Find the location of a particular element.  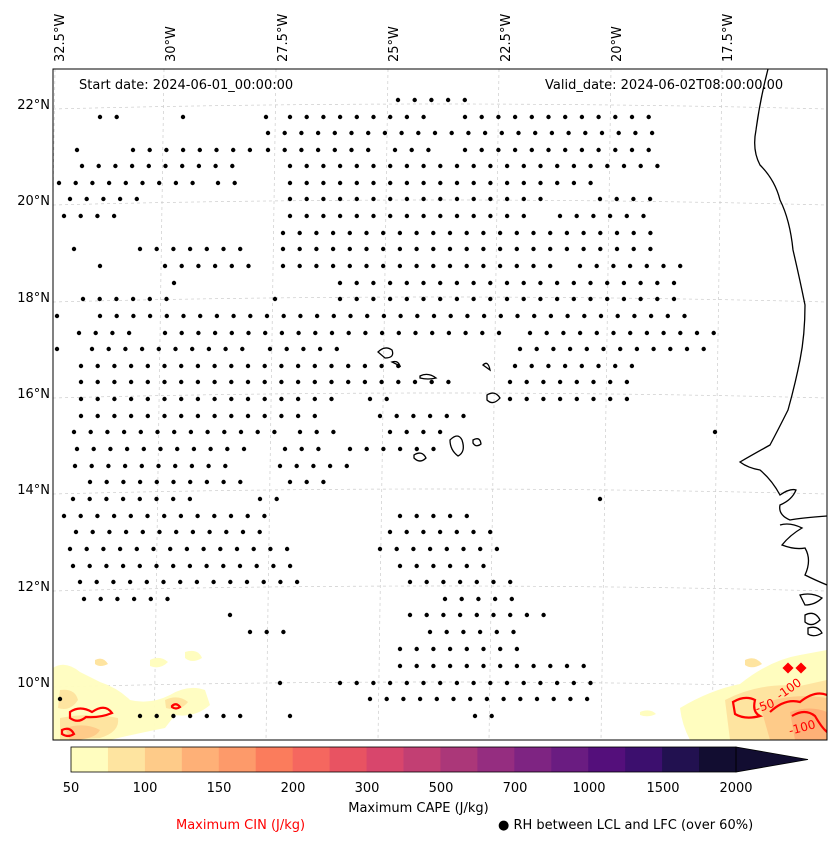

cin-legend-label: Maximum CIN (J/kg) is located at coordinates (241, 825).